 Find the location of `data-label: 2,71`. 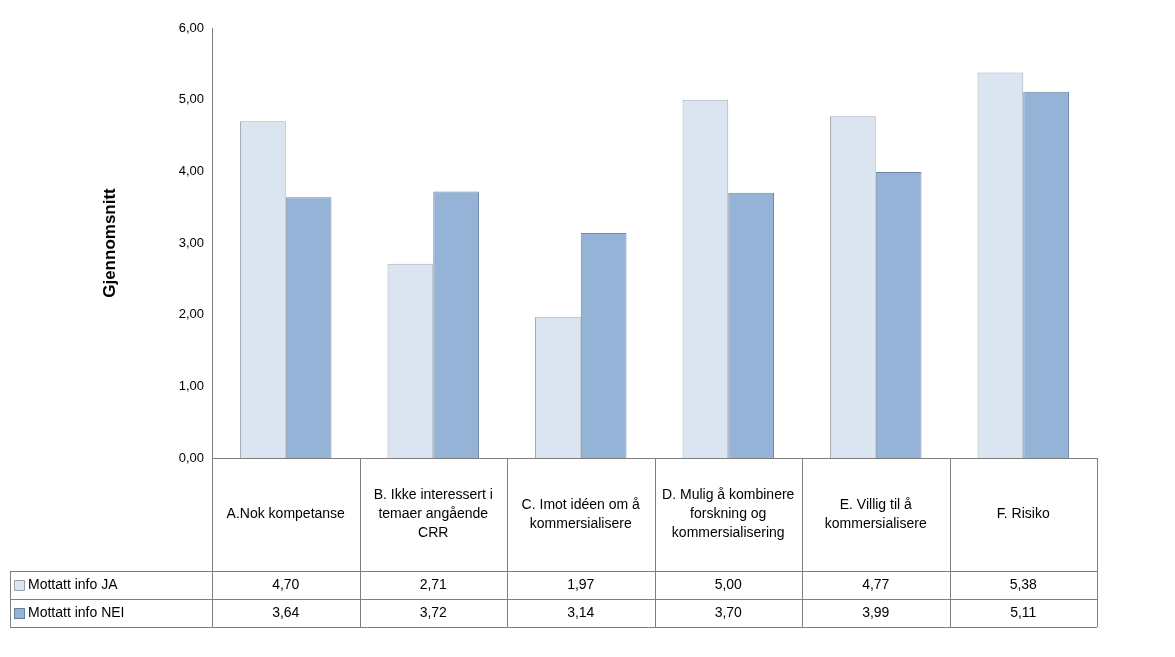

data-label: 2,71 is located at coordinates (433, 583).